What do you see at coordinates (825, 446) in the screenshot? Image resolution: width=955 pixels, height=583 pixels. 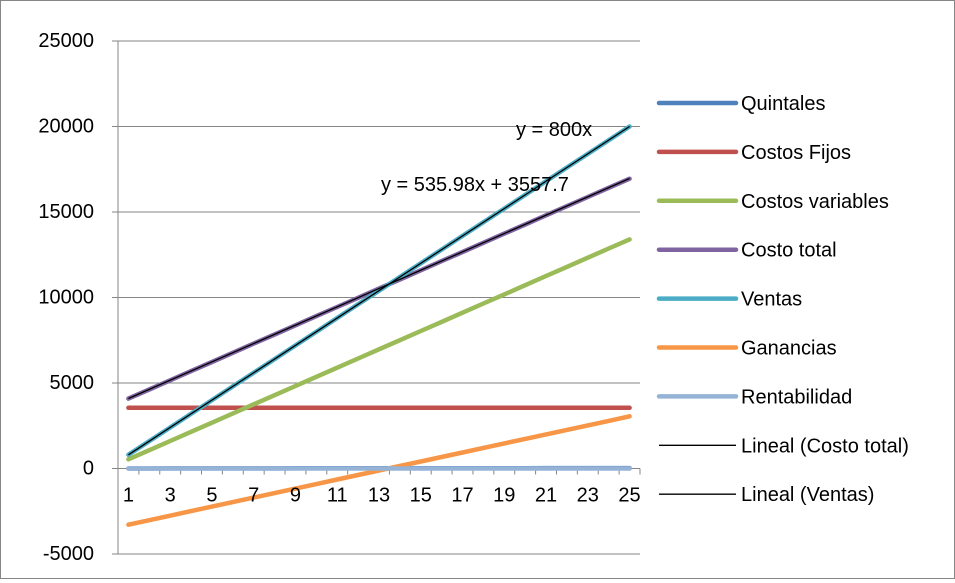 I see `legend-label: Lineal (Costo total)` at bounding box center [825, 446].